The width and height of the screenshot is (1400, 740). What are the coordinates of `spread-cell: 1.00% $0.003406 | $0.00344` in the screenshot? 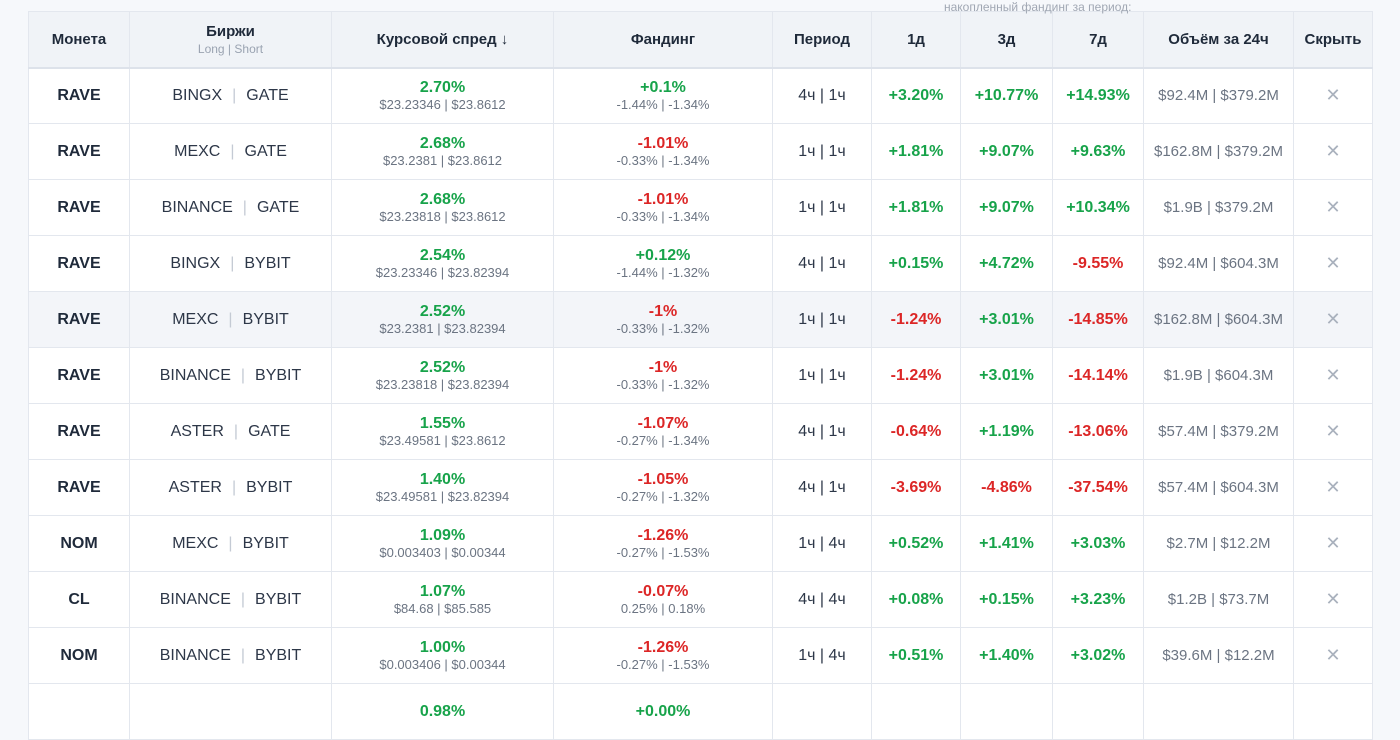 It's located at (442, 655).